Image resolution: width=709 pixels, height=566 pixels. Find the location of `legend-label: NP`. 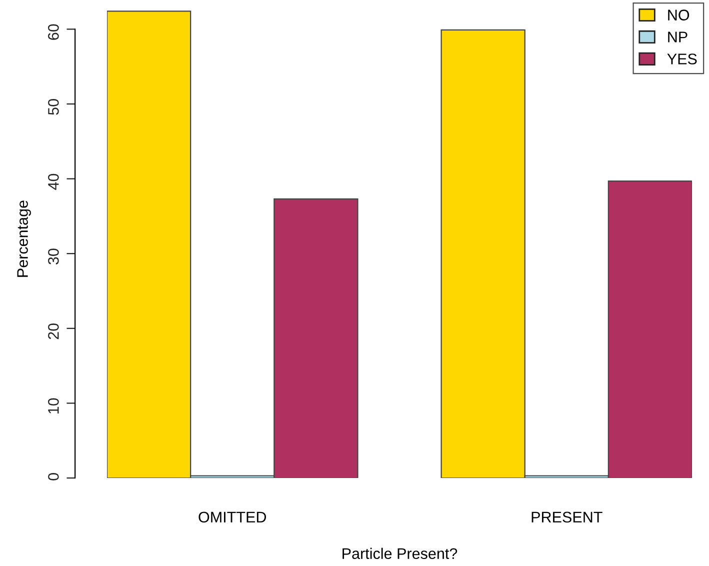

legend-label: NP is located at coordinates (678, 37).